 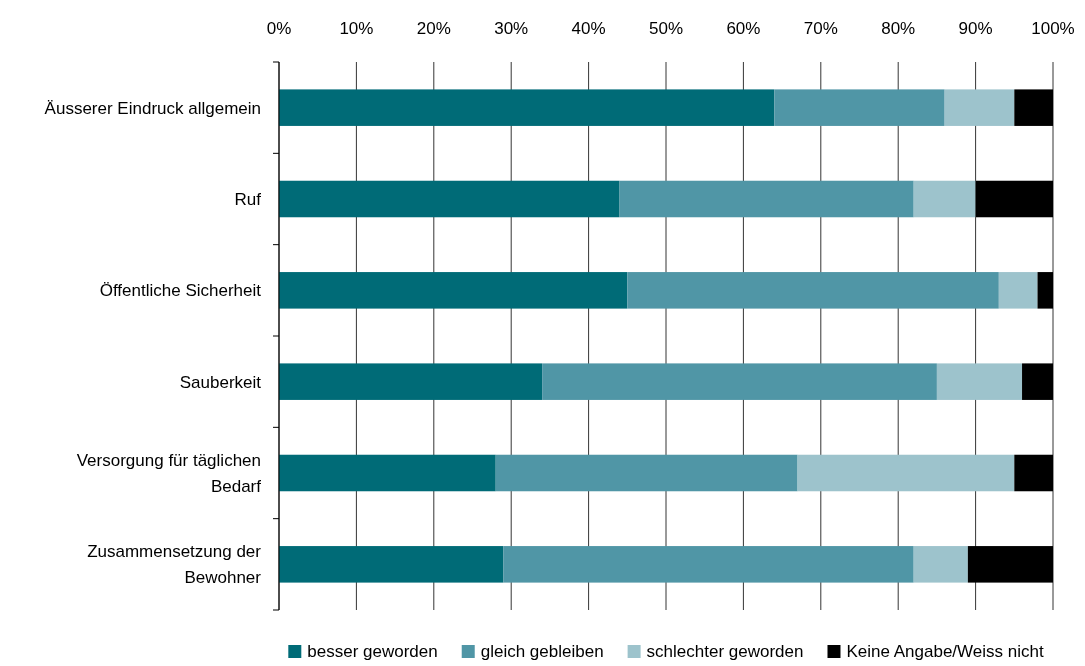 What do you see at coordinates (279, 28) in the screenshot?
I see `x-tick-label: 0%` at bounding box center [279, 28].